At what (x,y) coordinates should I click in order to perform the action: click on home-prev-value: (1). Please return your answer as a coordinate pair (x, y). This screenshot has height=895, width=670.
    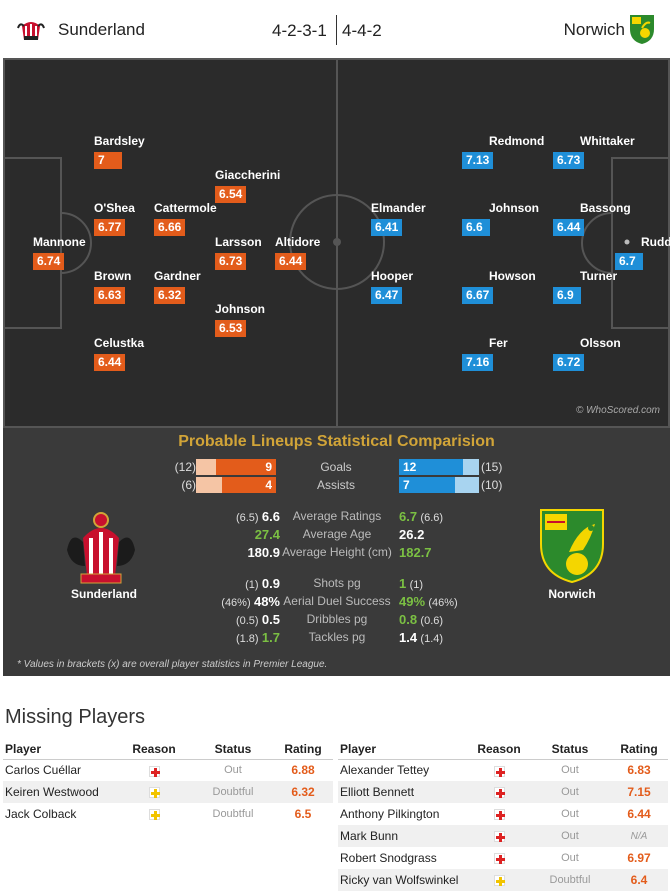
    Looking at the image, I should click on (252, 585).